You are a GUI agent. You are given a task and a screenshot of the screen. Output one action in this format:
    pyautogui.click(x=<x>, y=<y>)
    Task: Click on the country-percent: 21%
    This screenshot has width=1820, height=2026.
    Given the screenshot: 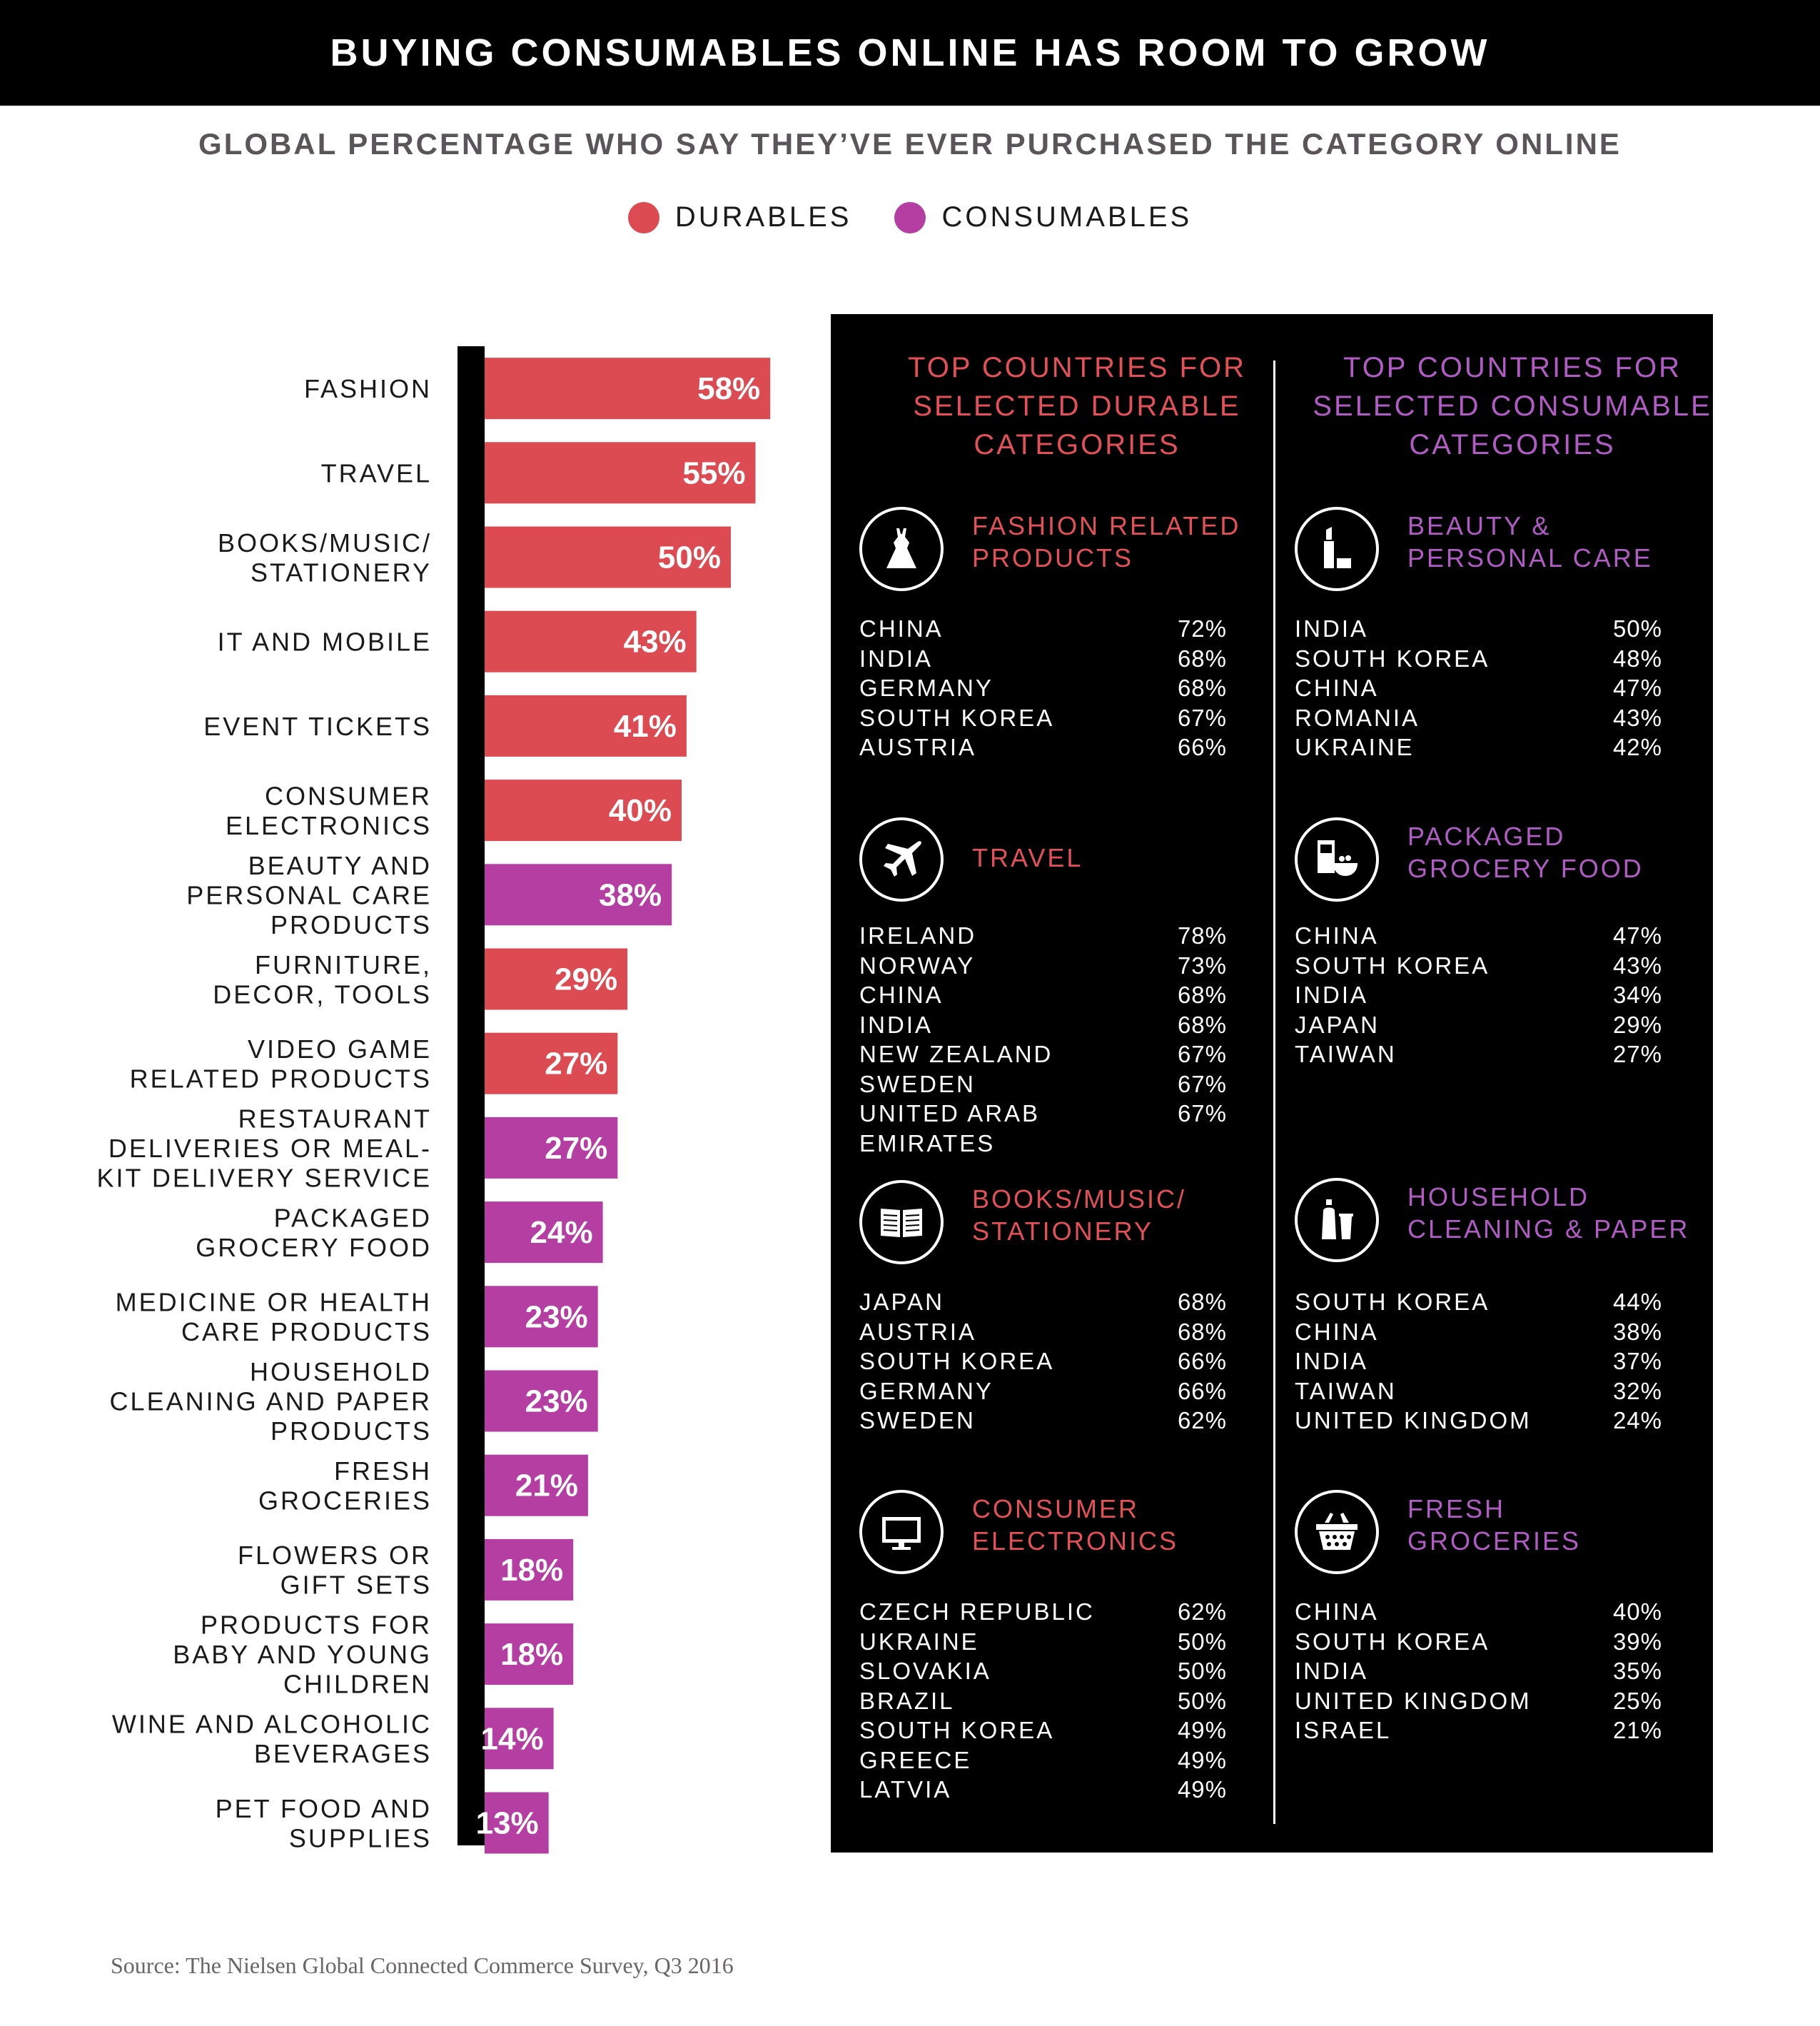 What is the action you would take?
    pyautogui.click(x=1637, y=1730)
    